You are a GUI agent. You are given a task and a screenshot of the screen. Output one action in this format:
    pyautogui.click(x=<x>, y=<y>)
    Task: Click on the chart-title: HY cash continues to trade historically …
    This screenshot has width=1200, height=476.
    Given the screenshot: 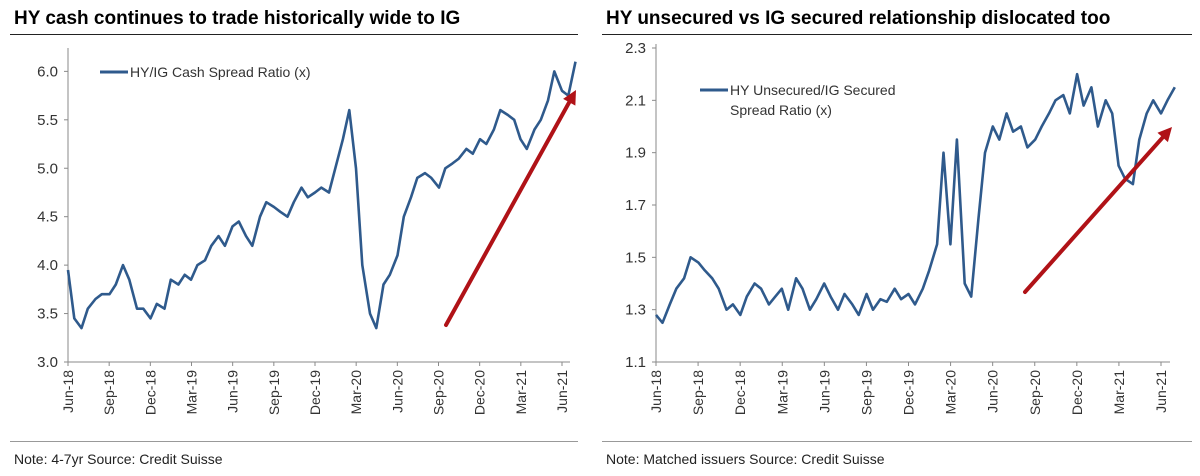 What is the action you would take?
    pyautogui.click(x=237, y=18)
    